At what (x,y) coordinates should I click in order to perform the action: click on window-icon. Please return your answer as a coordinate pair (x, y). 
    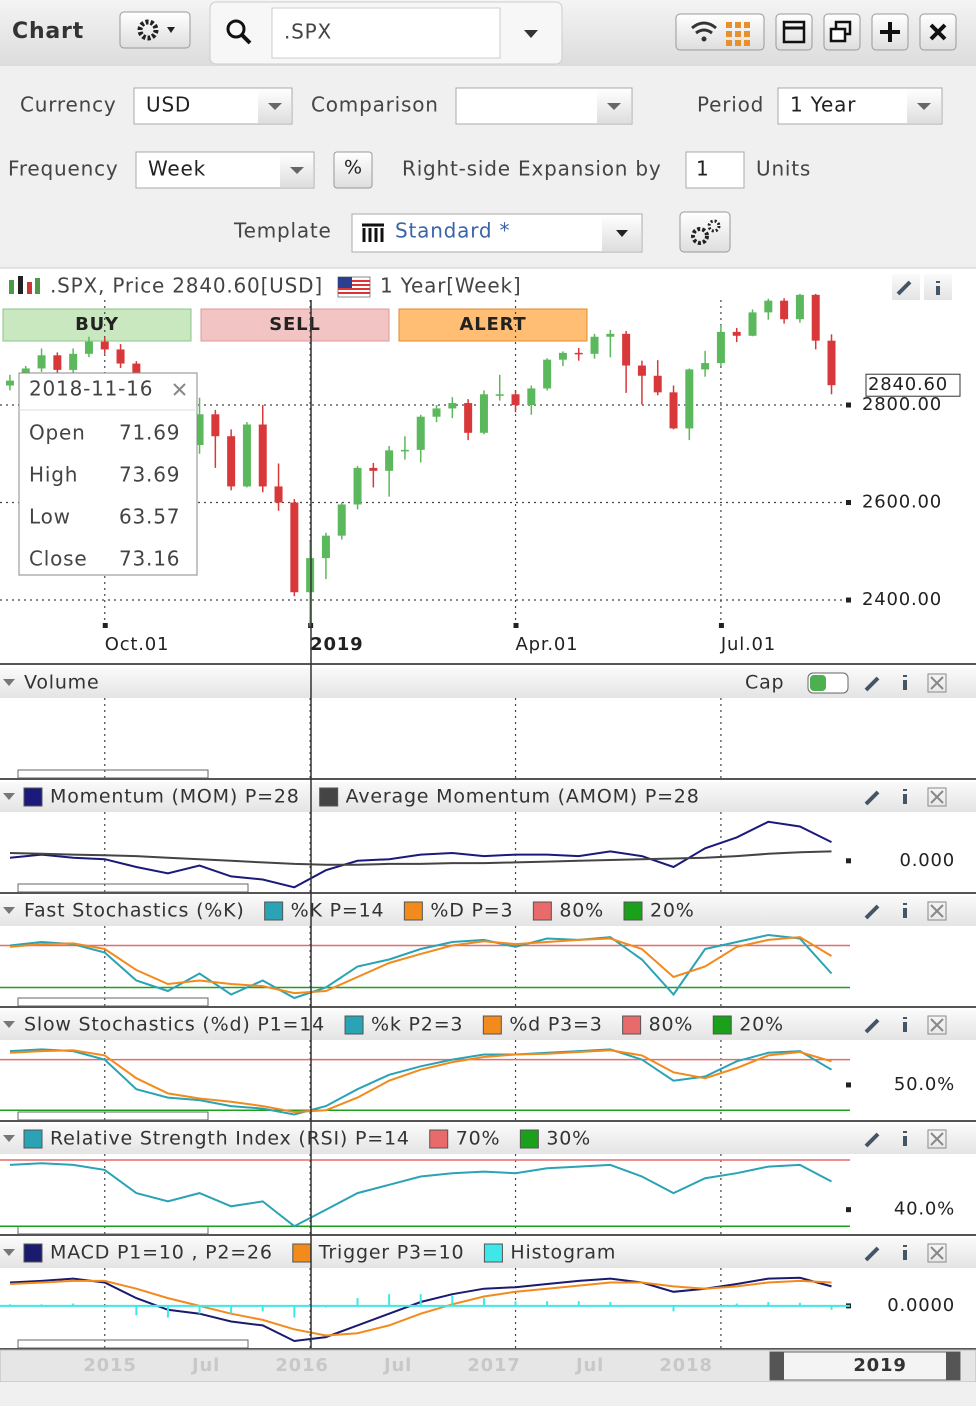
    Looking at the image, I should click on (794, 32).